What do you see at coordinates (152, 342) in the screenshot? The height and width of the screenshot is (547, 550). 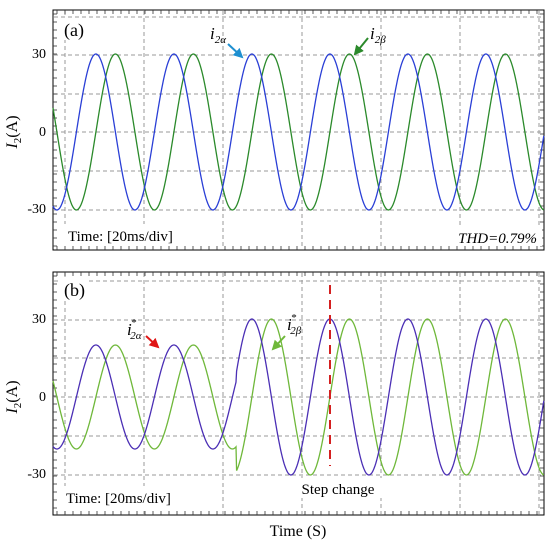 I see `arrow-i2a-ref` at bounding box center [152, 342].